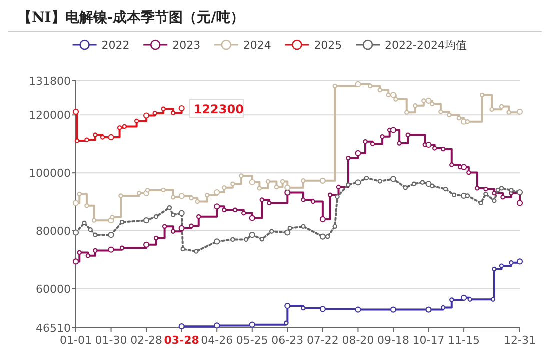 This screenshot has height=348, width=550. Describe the element at coordinates (328, 45) in the screenshot. I see `legend-label: 2025` at that location.